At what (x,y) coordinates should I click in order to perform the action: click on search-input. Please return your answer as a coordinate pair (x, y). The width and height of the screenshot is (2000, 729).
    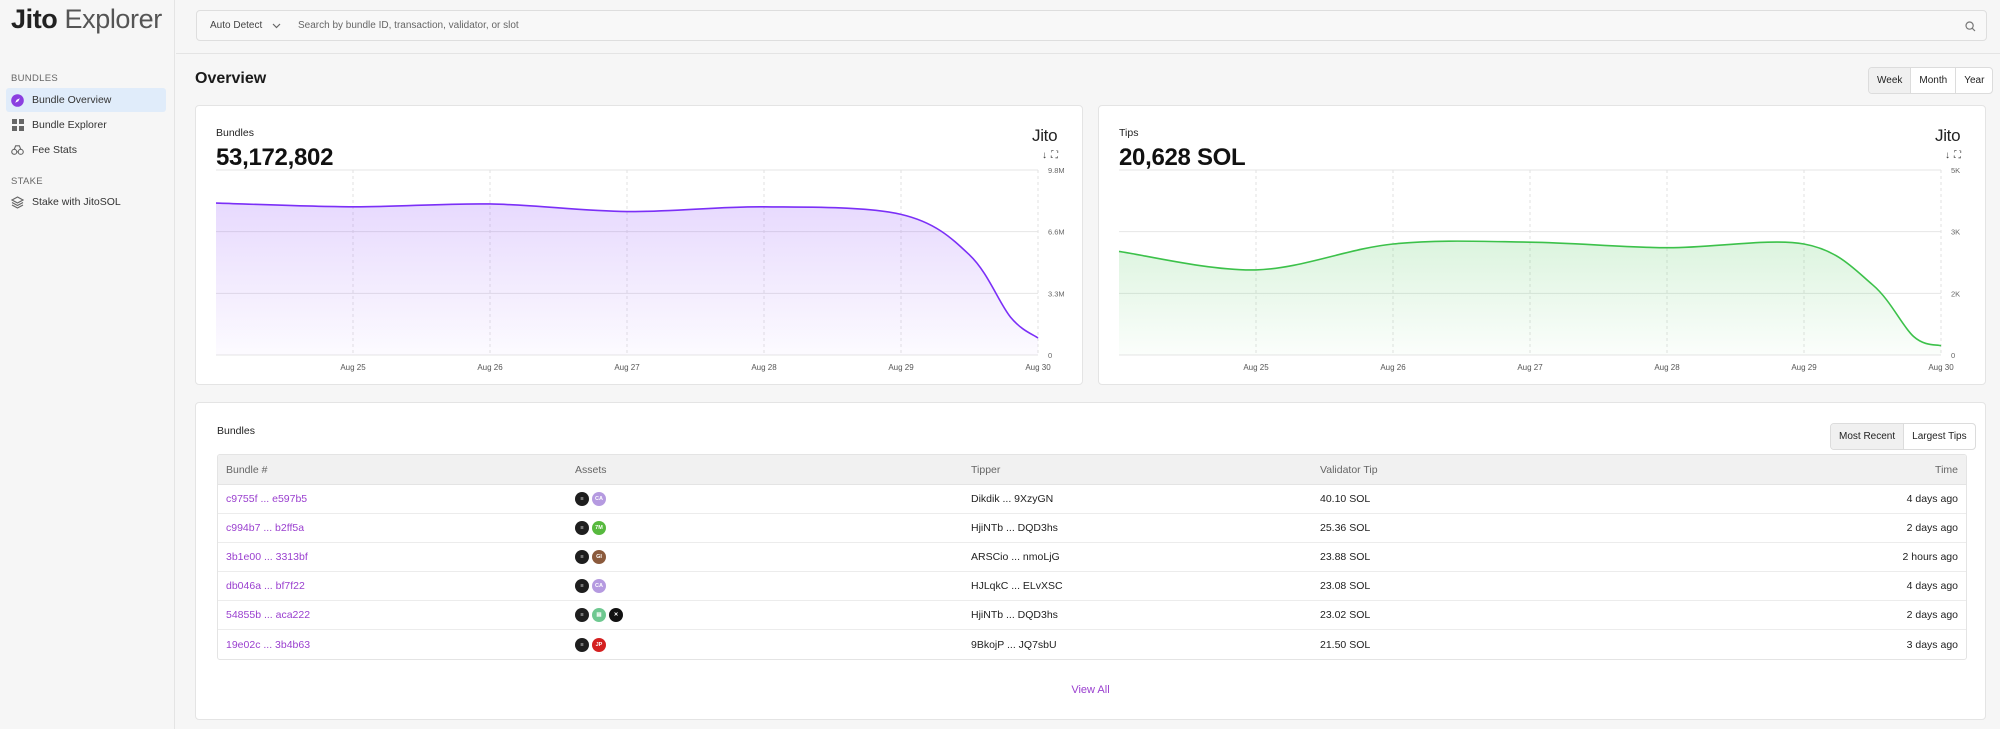
    Looking at the image, I should click on (1118, 25).